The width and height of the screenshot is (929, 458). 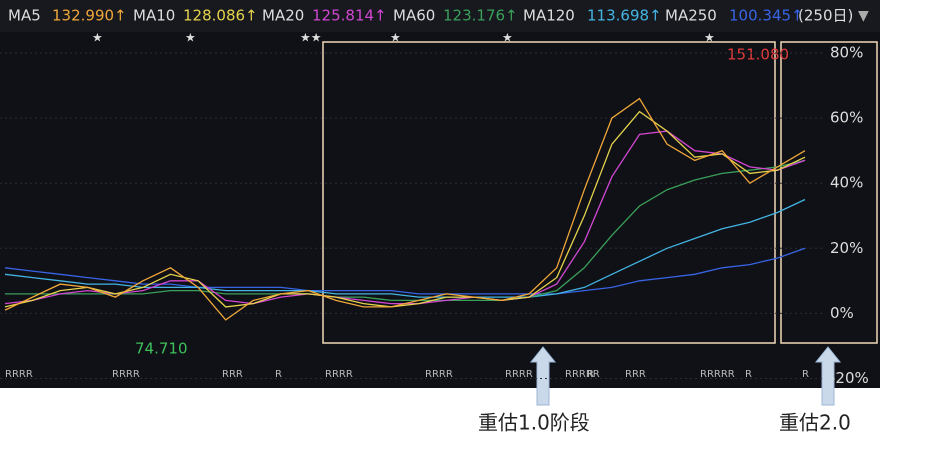 What do you see at coordinates (154, 16) in the screenshot?
I see `legend-name: MA10` at bounding box center [154, 16].